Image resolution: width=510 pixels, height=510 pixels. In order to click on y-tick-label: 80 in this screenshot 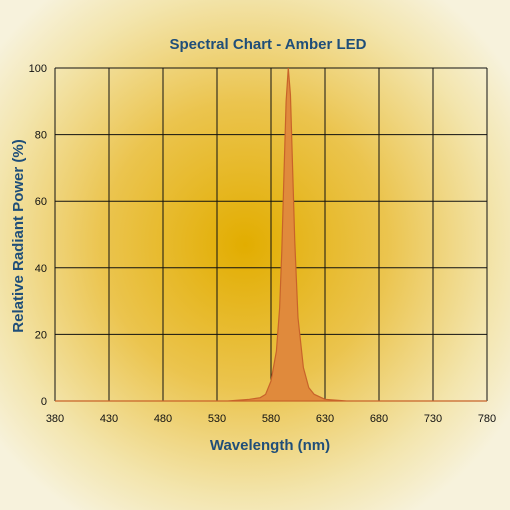, I will do `click(41, 136)`.